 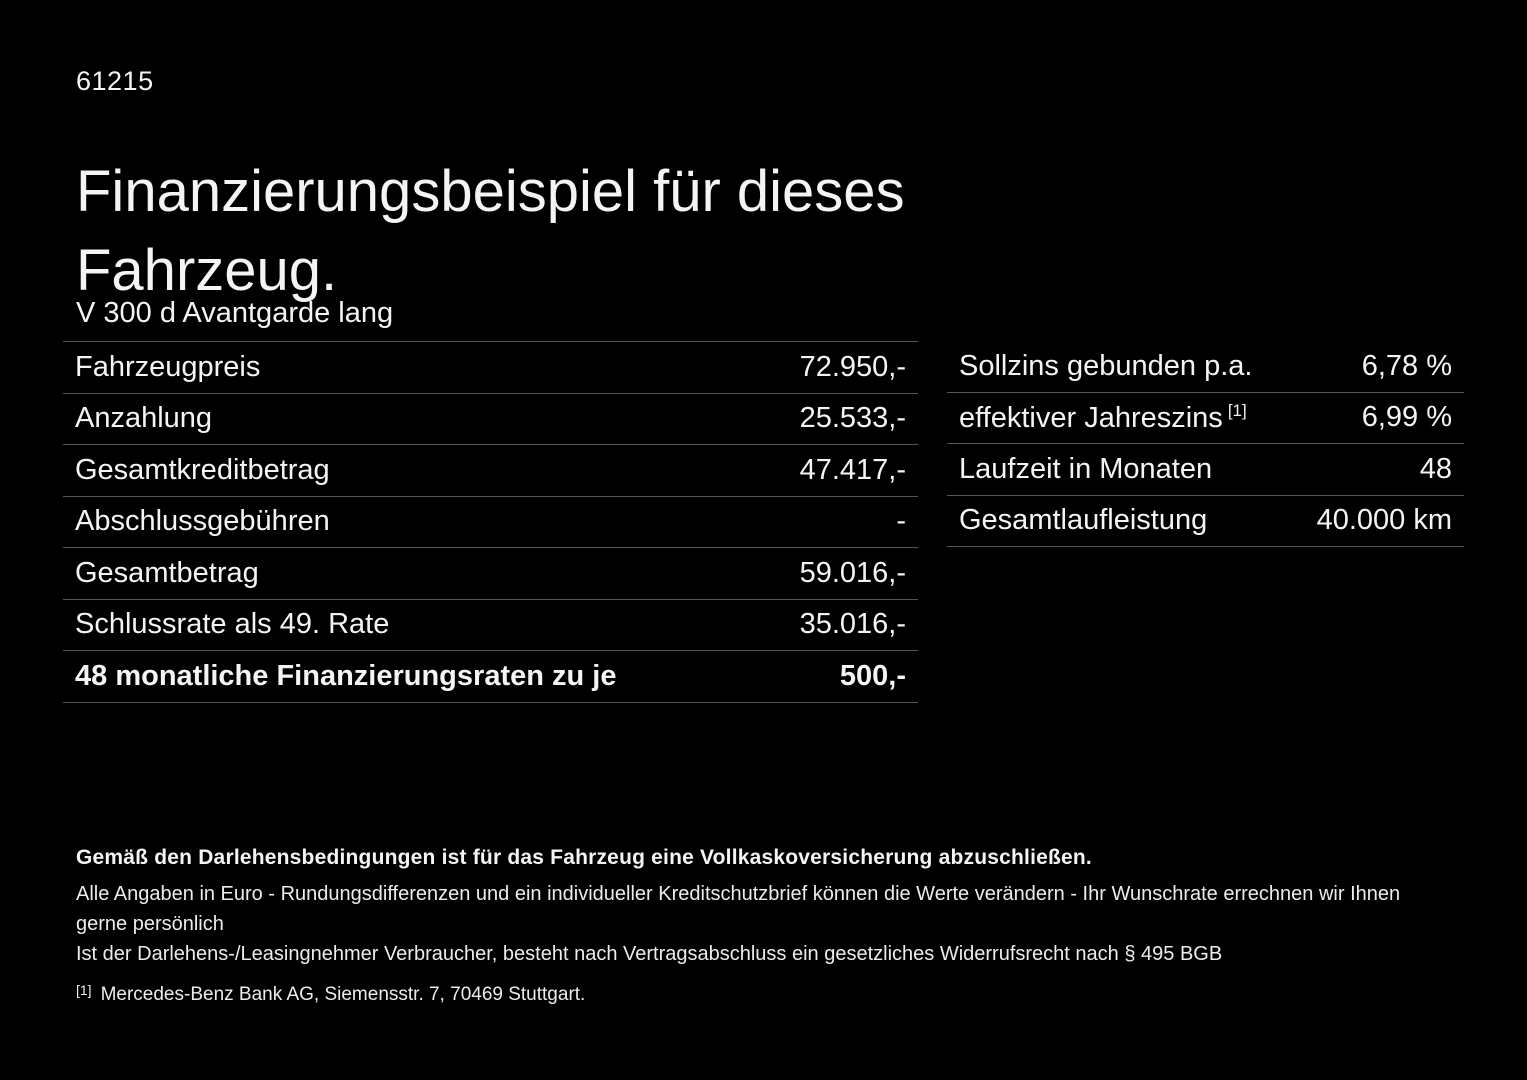 What do you see at coordinates (1106, 365) in the screenshot?
I see `row-label: Sollzins gebunden p.a.` at bounding box center [1106, 365].